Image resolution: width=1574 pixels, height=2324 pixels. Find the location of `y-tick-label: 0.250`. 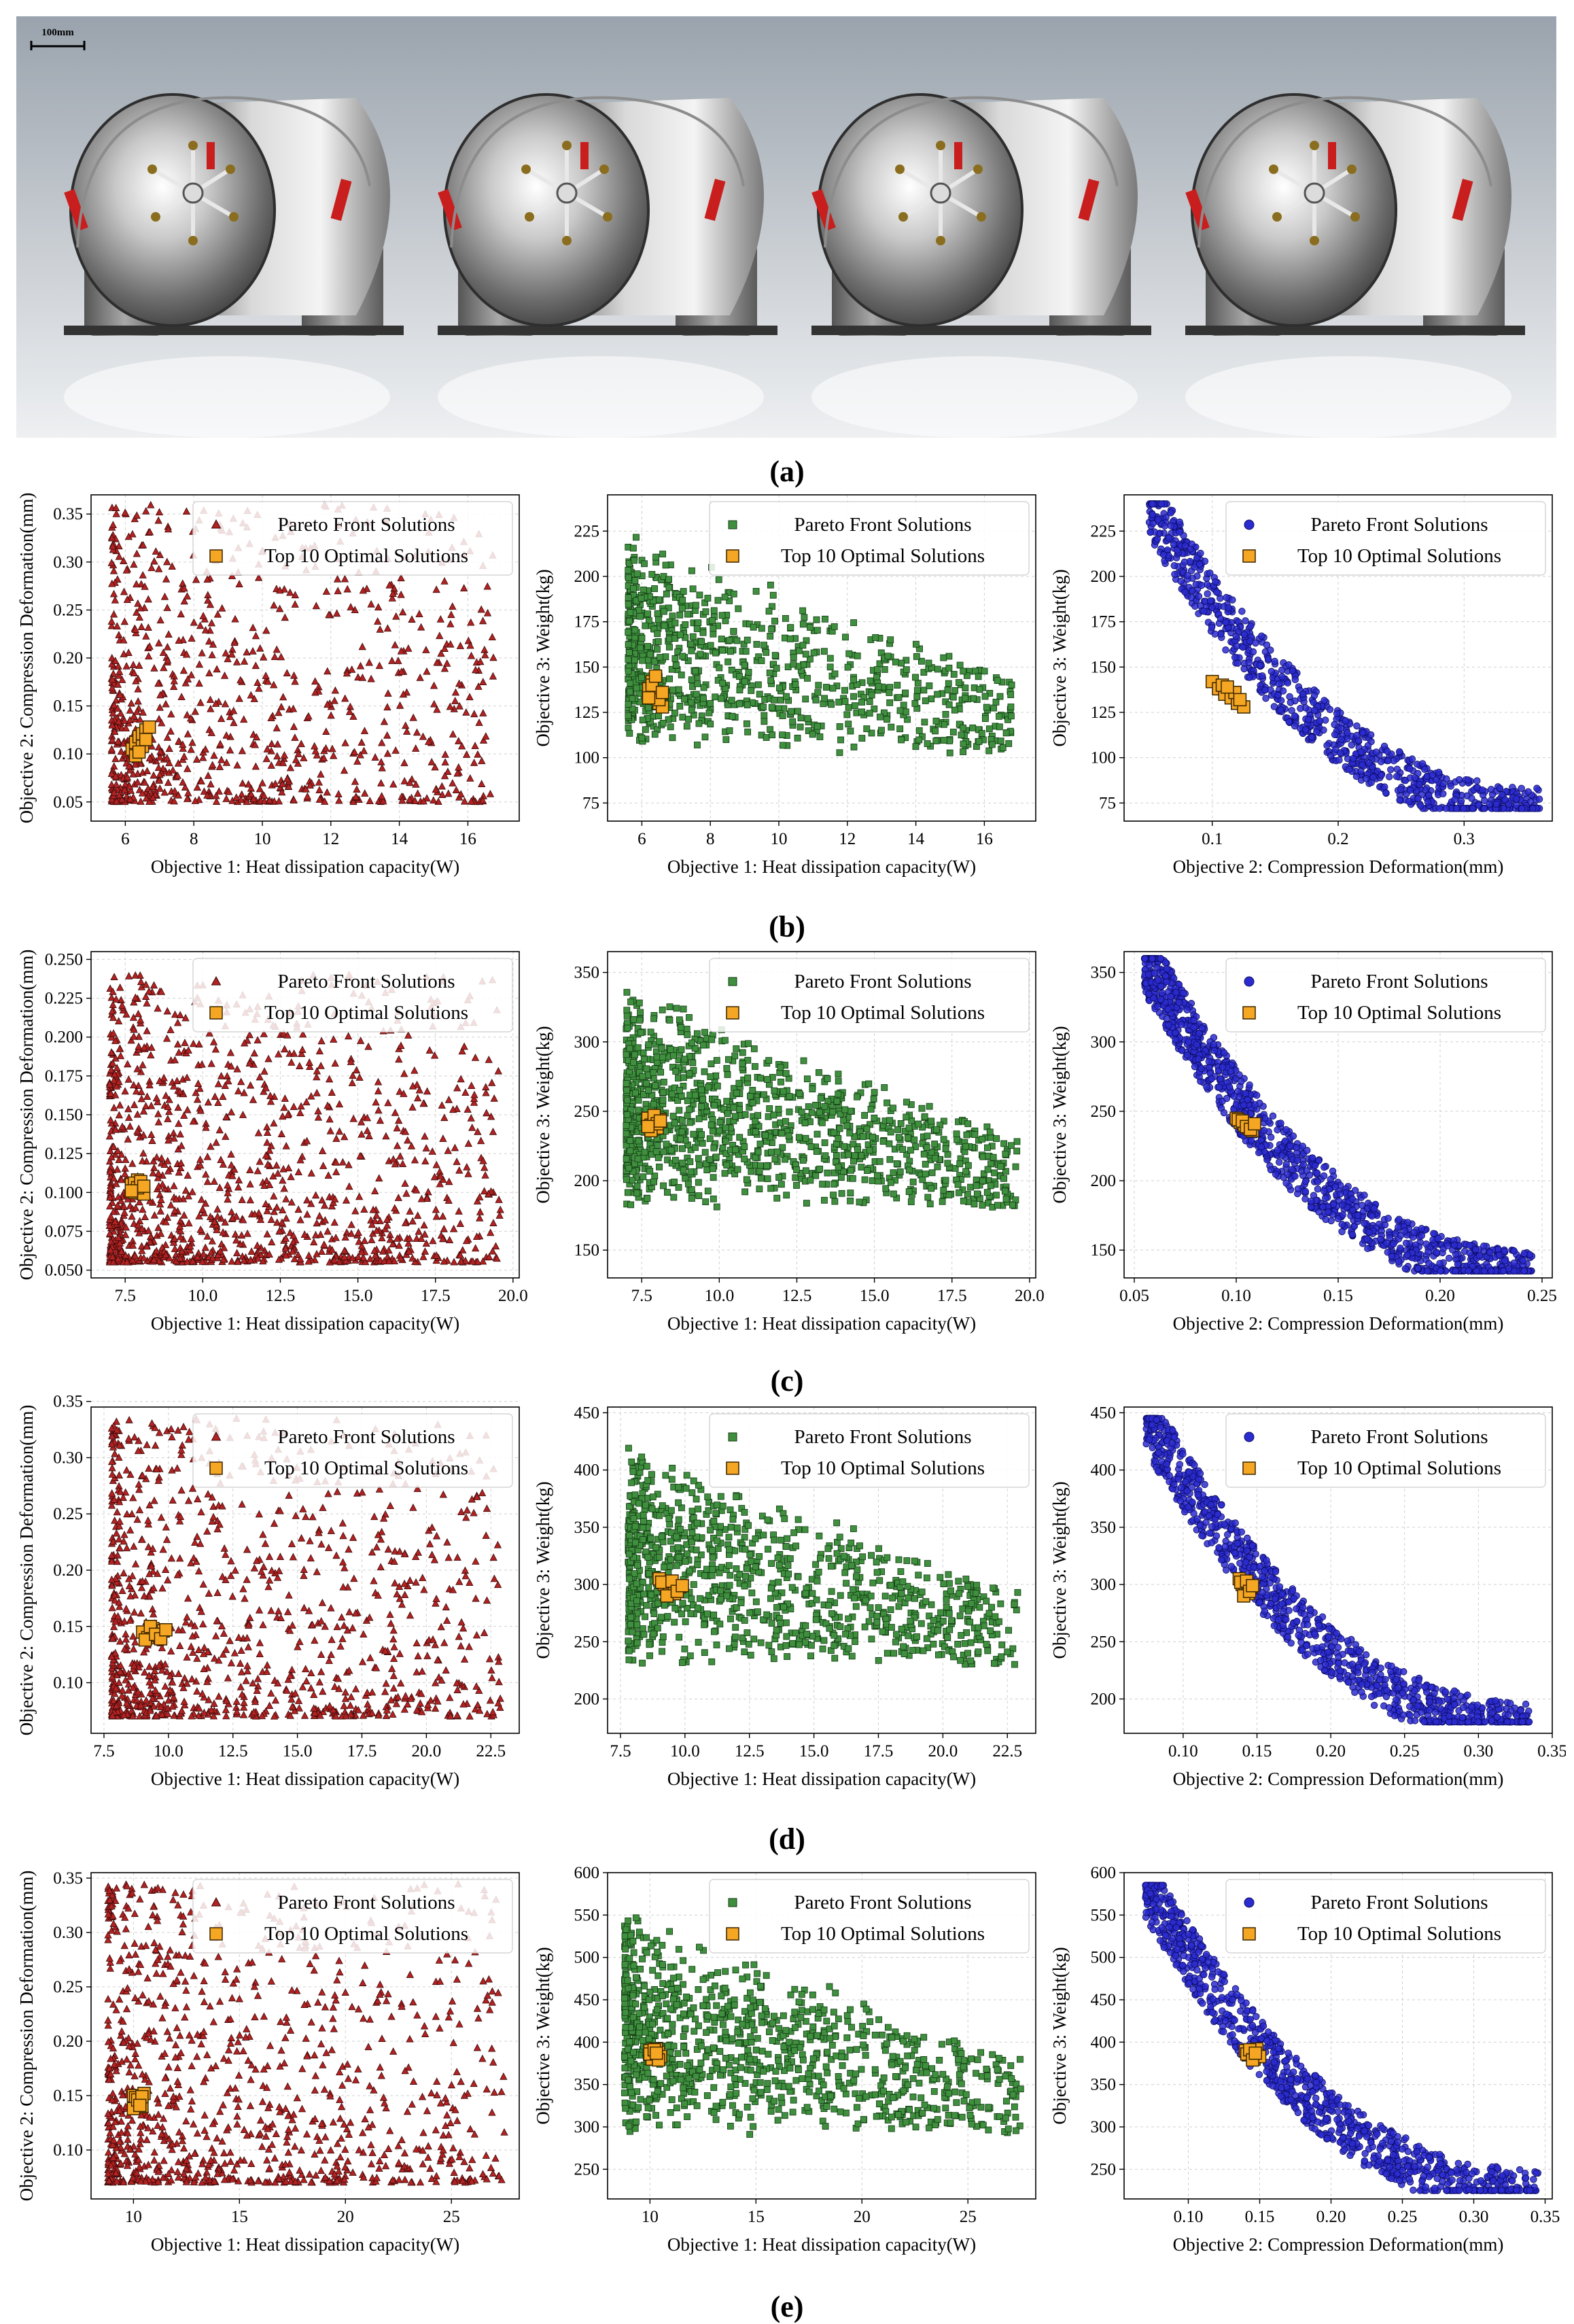

y-tick-label: 0.250 is located at coordinates (64, 959).